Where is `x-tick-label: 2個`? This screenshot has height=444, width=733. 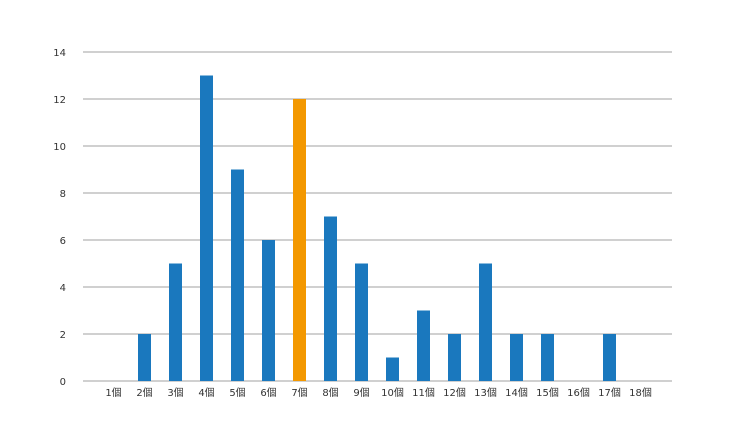
x-tick-label: 2個 is located at coordinates (144, 392).